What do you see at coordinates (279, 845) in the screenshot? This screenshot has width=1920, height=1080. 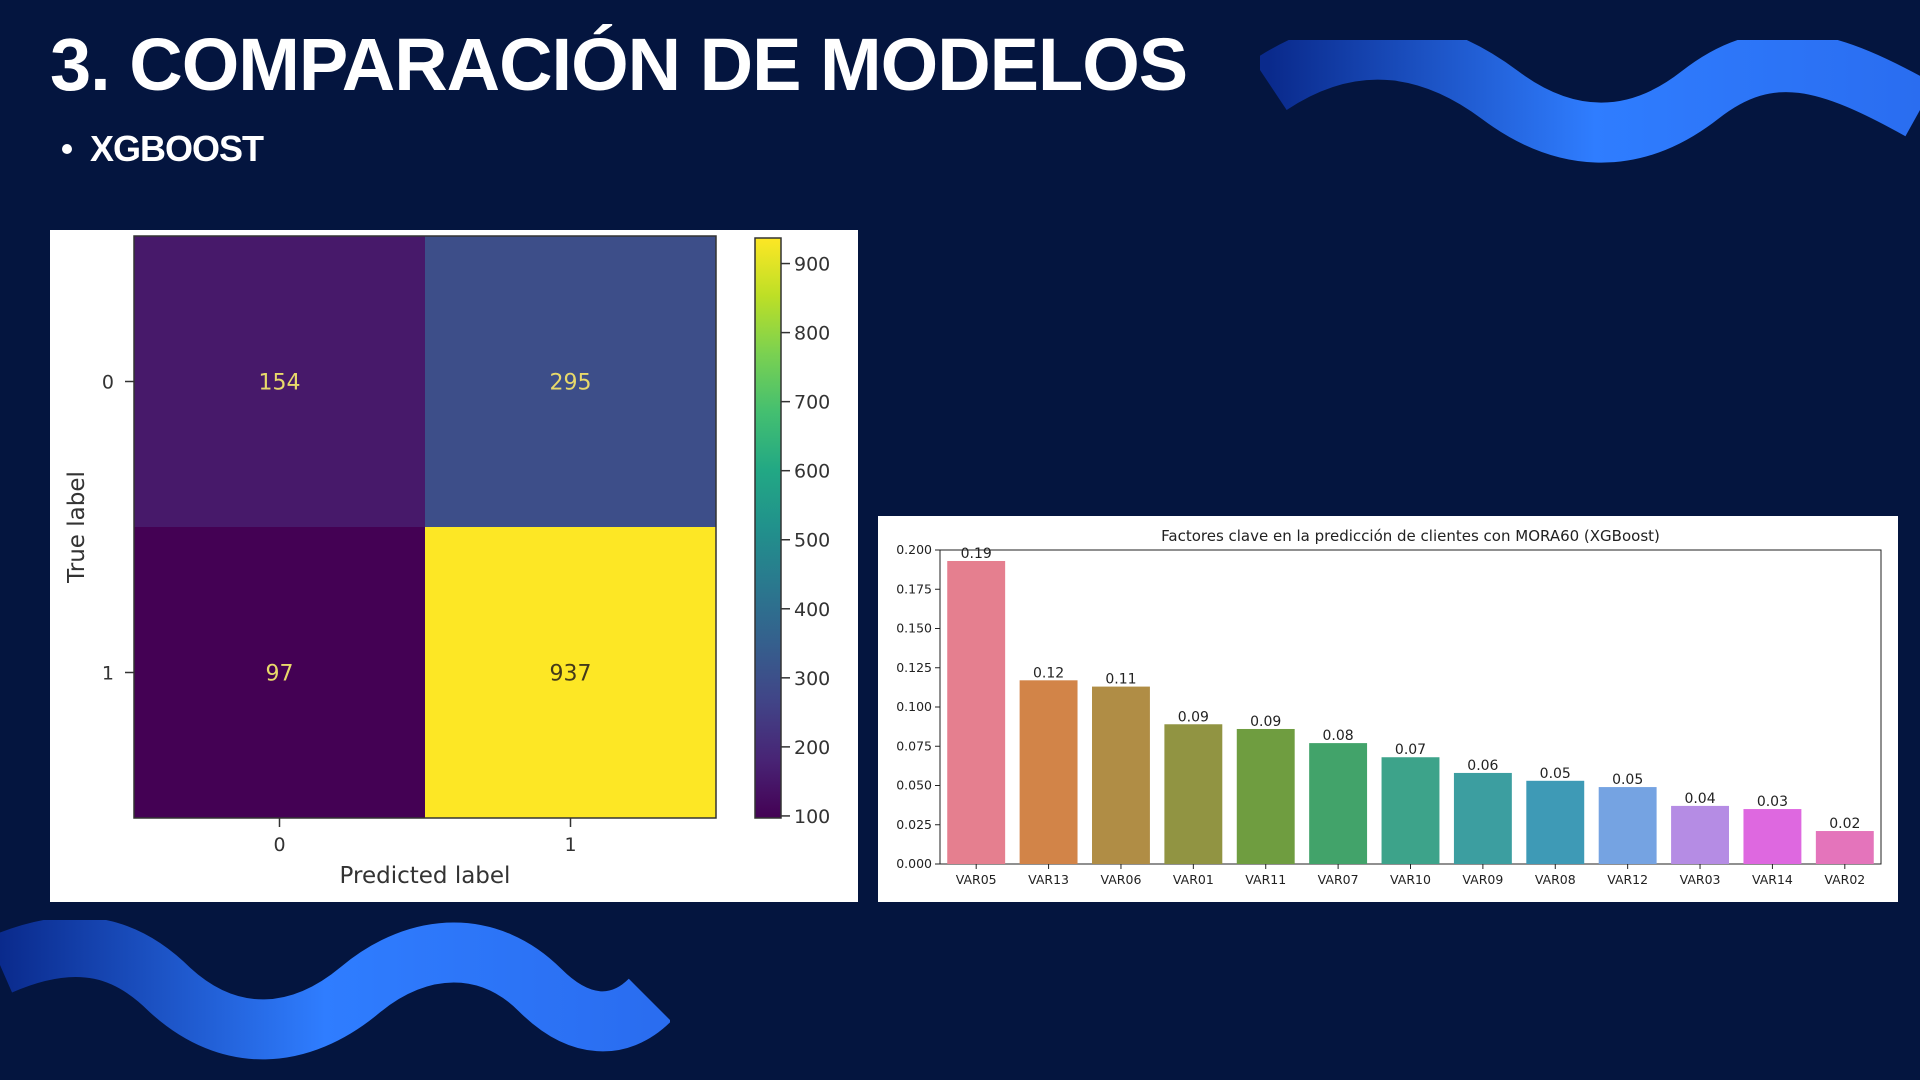 I see `x-tick-label: 0` at bounding box center [279, 845].